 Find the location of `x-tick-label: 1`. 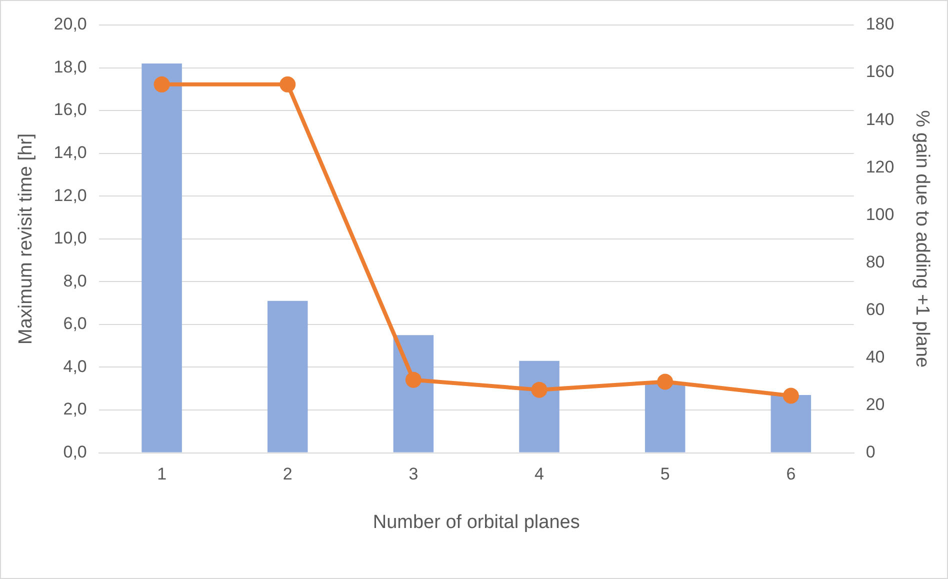

x-tick-label: 1 is located at coordinates (162, 474).